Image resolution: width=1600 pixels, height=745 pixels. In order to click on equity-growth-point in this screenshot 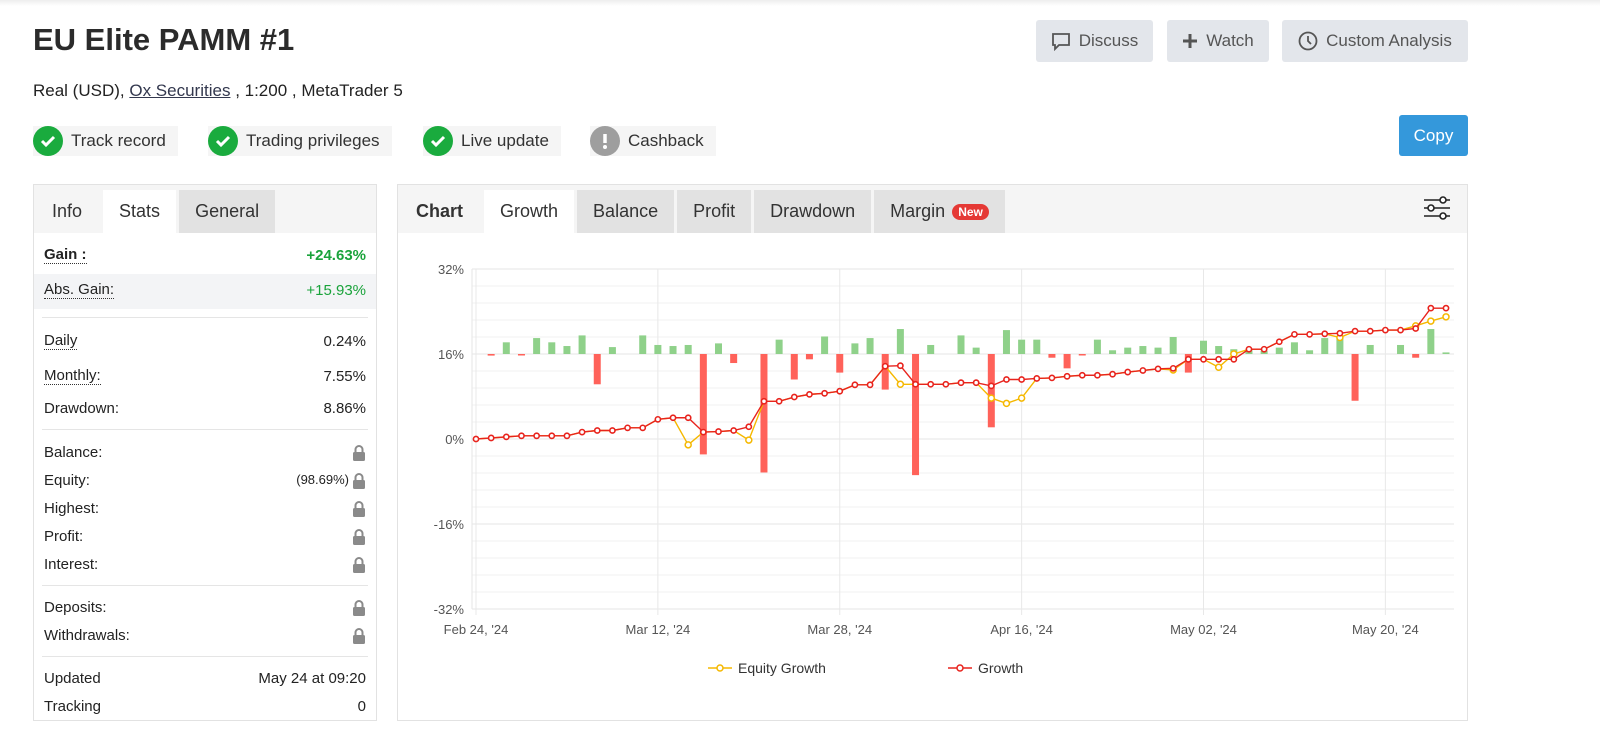, I will do `click(900, 384)`.